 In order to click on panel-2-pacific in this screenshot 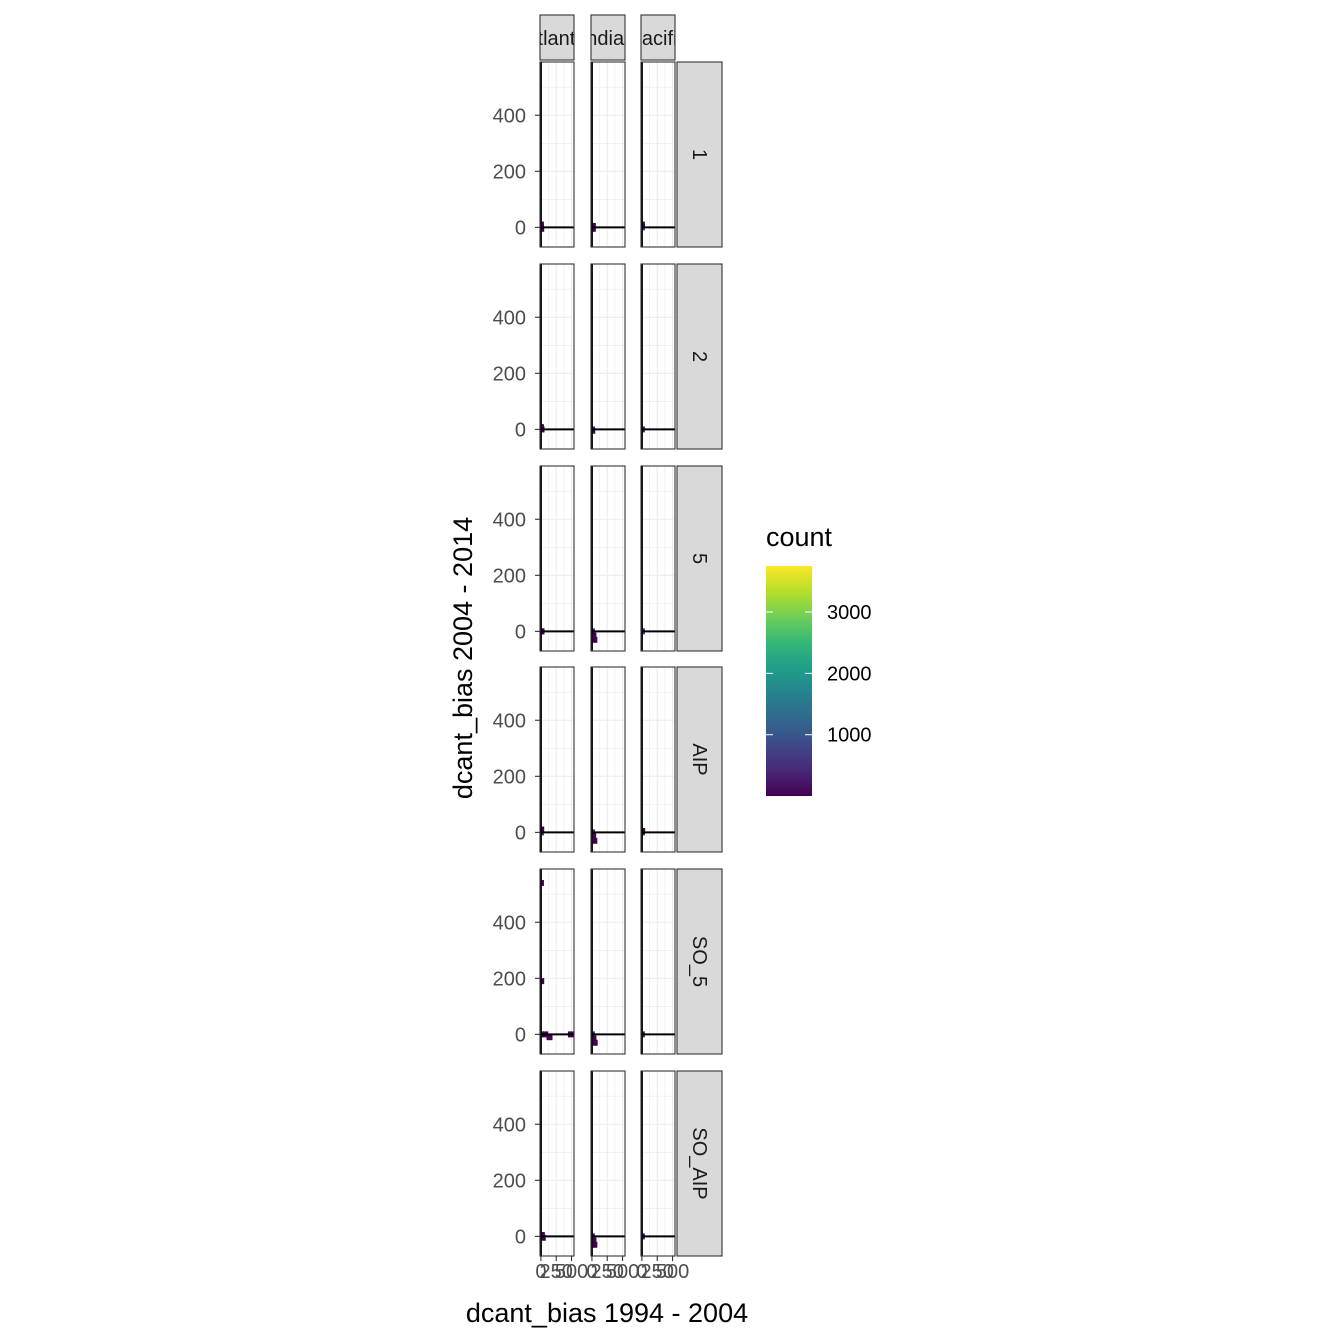, I will do `click(658, 356)`.